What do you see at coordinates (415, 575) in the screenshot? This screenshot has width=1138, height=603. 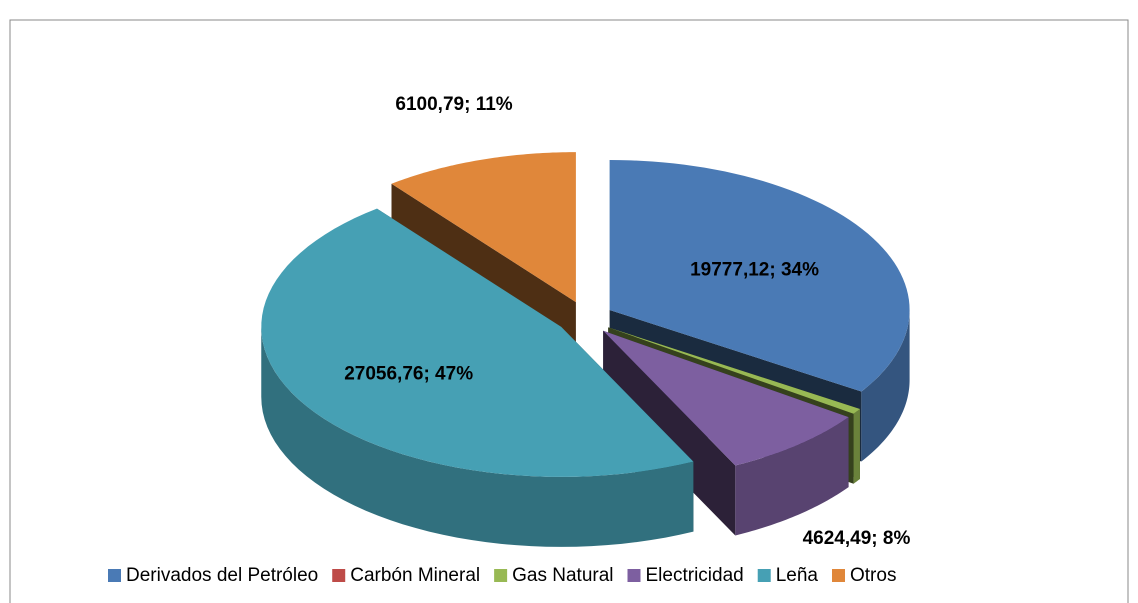 I see `legend-label: Carbón Mineral` at bounding box center [415, 575].